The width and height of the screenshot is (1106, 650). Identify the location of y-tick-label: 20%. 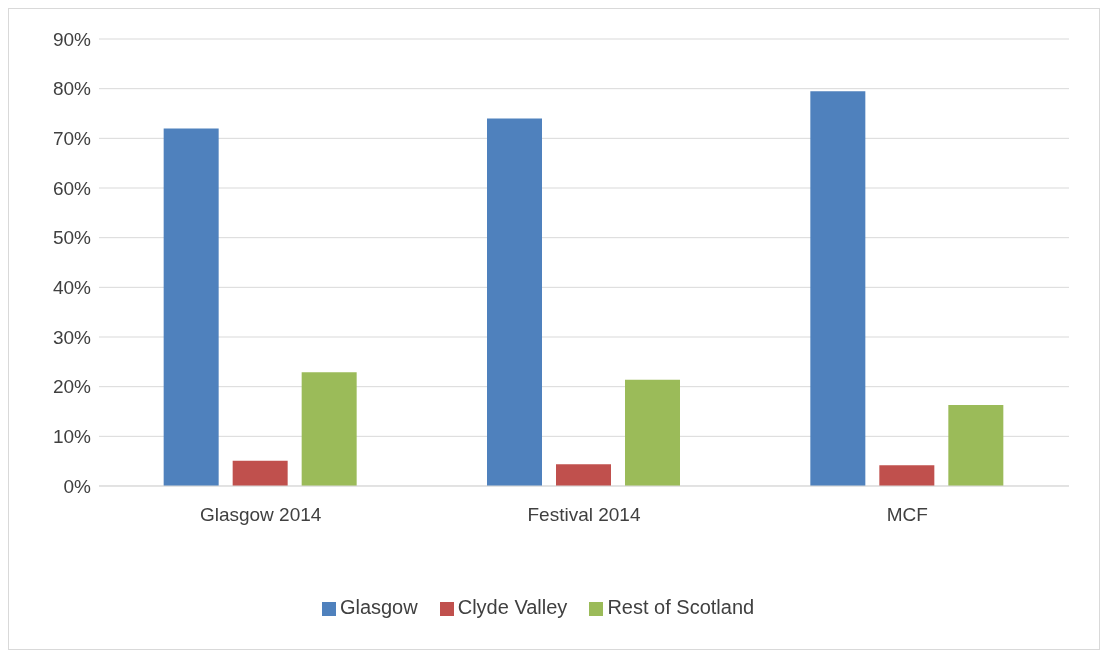
(72, 387).